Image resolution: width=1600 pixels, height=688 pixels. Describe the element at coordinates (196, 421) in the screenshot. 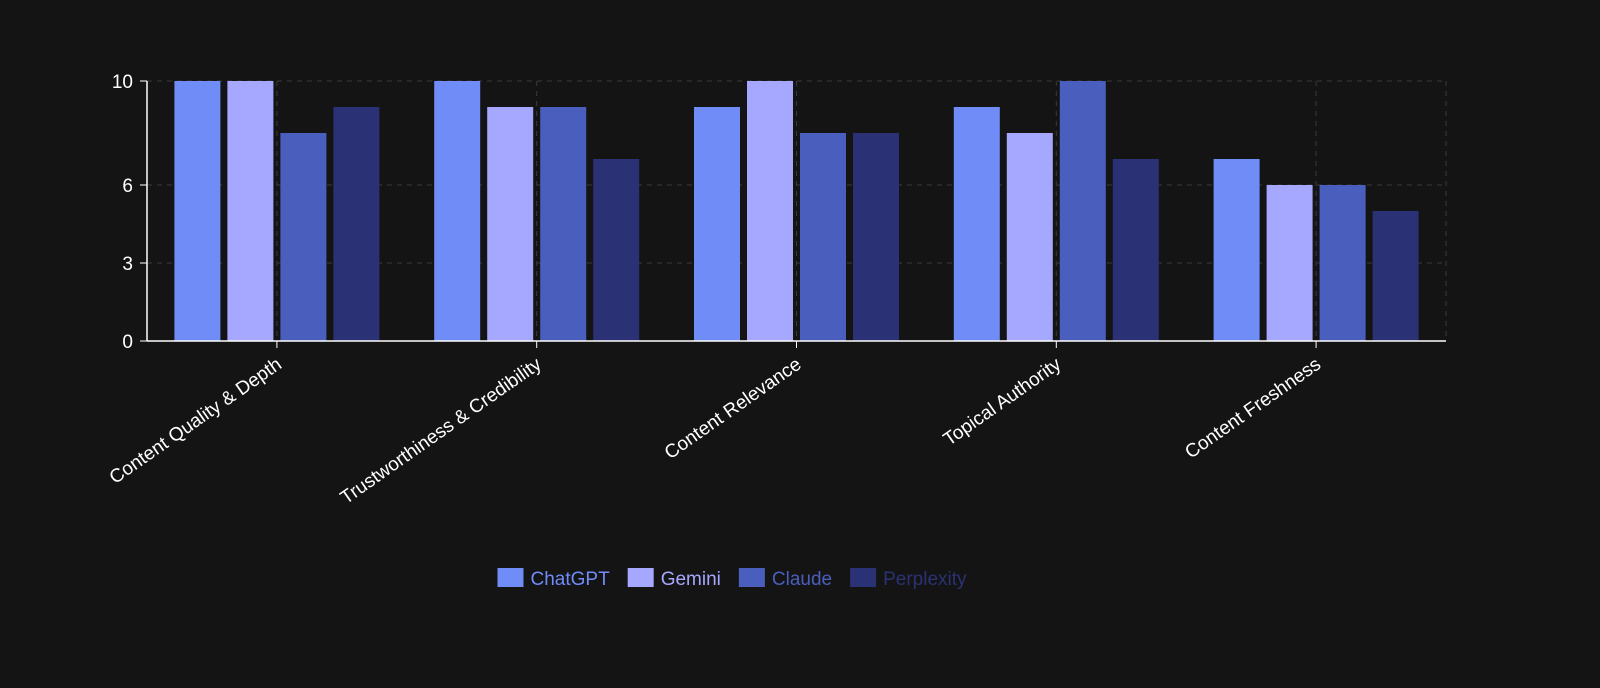

I see `x-tick-label: Content Quality & Depth` at that location.